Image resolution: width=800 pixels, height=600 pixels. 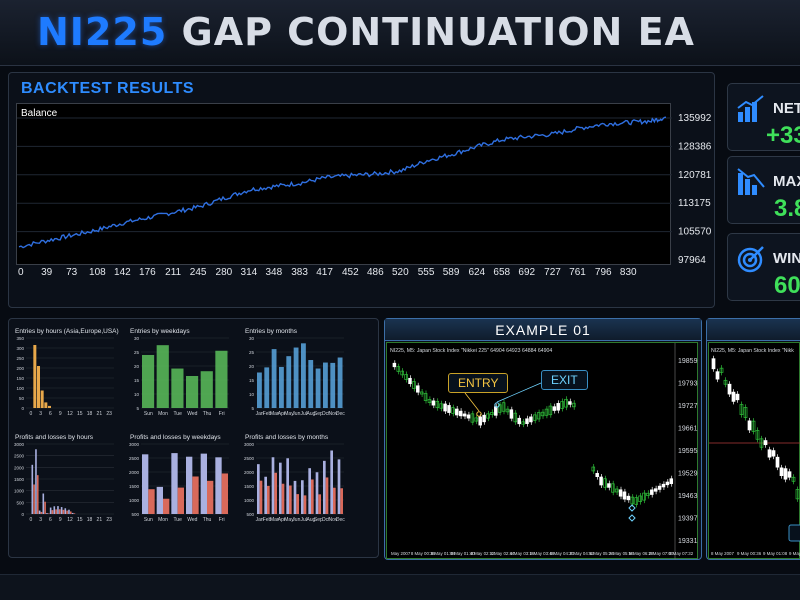 What do you see at coordinates (67, 331) in the screenshot?
I see `mini-chart-title: Entries by hours (Asia,Europe,USA)` at bounding box center [67, 331].